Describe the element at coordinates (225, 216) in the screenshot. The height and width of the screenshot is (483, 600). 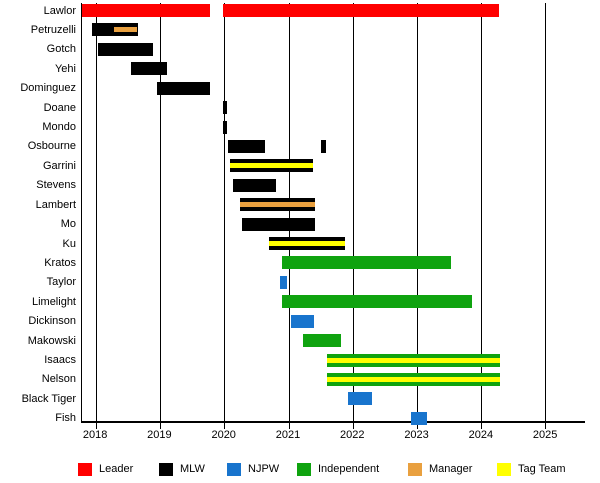
I see `gridline-2020` at that location.